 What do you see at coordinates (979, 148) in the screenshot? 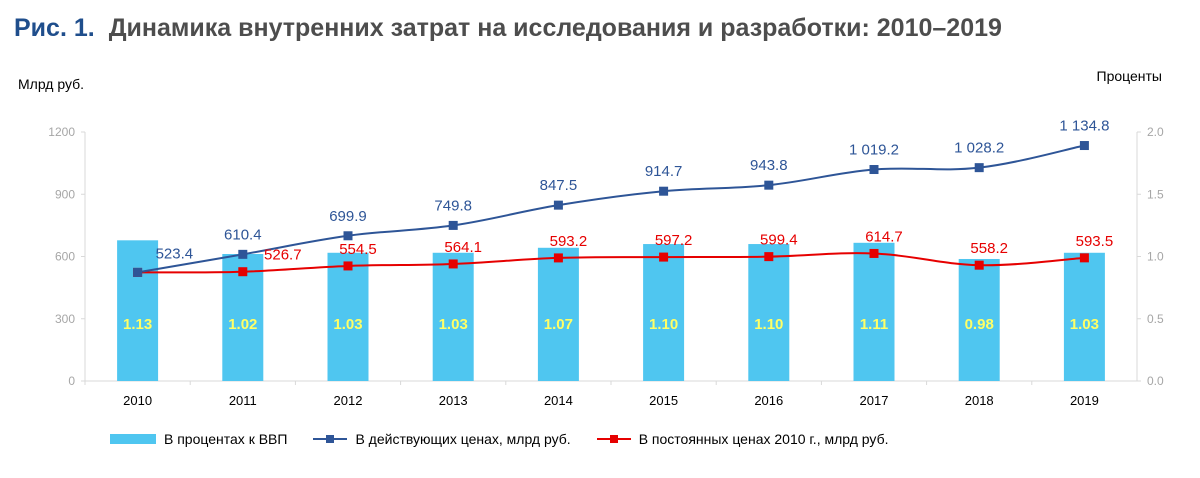
I see `current-price-label: 1 028.2` at bounding box center [979, 148].